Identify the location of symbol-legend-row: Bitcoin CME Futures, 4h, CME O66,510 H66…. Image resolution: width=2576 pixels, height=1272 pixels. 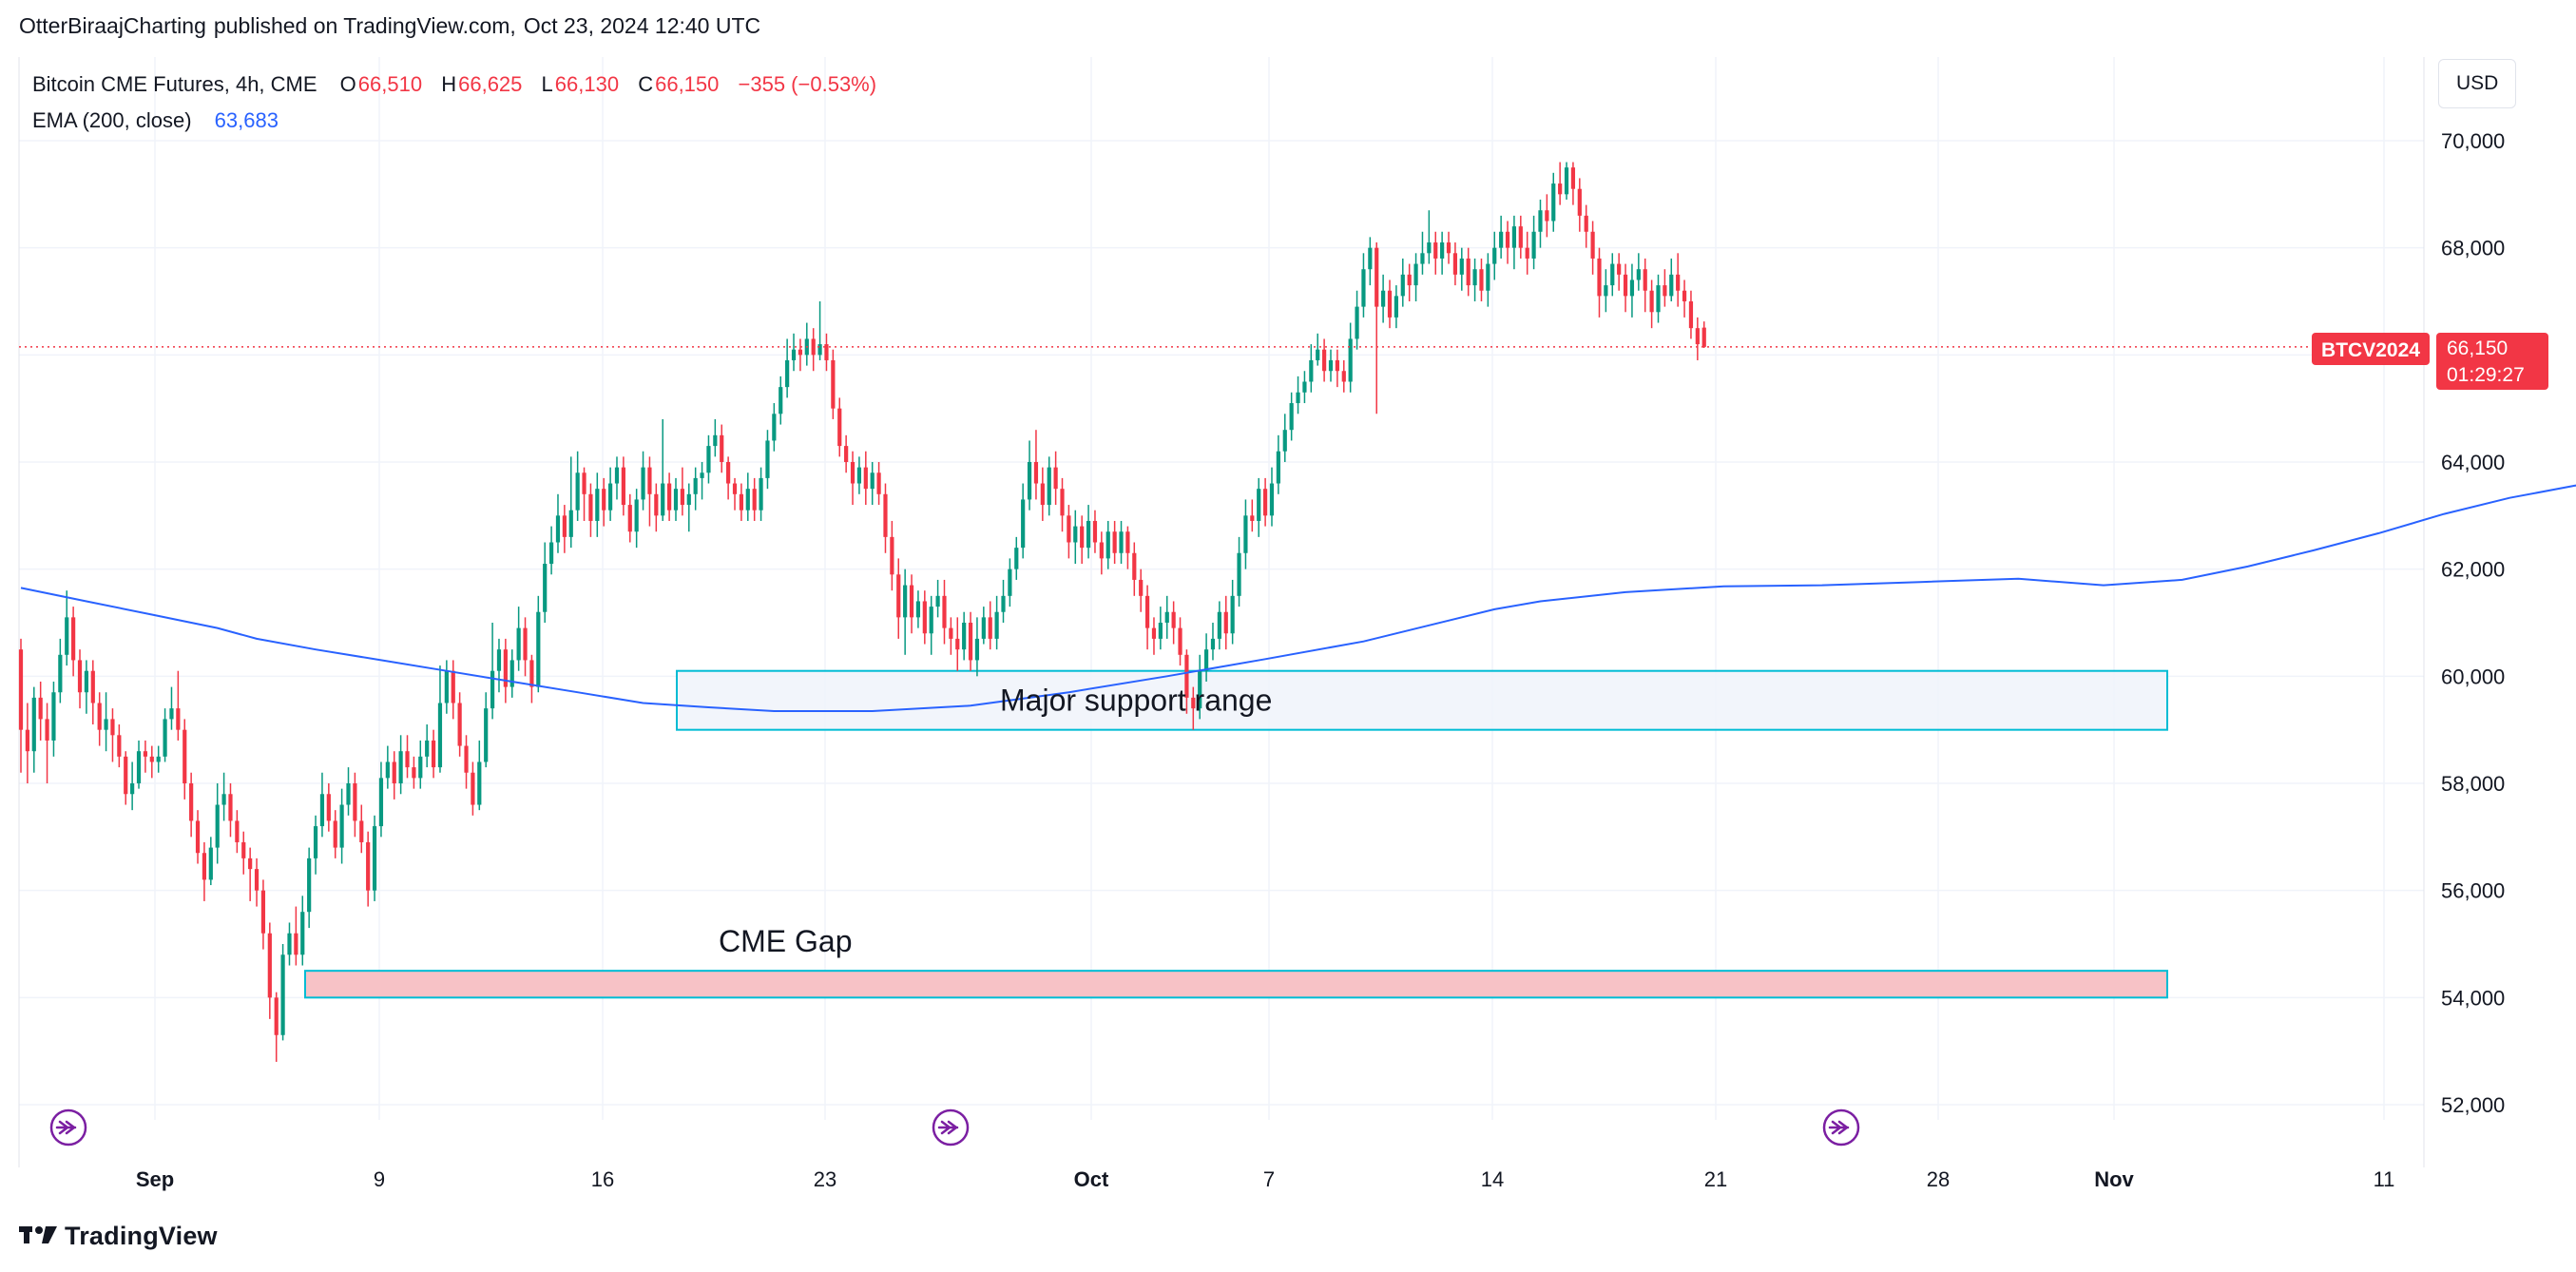
(454, 85).